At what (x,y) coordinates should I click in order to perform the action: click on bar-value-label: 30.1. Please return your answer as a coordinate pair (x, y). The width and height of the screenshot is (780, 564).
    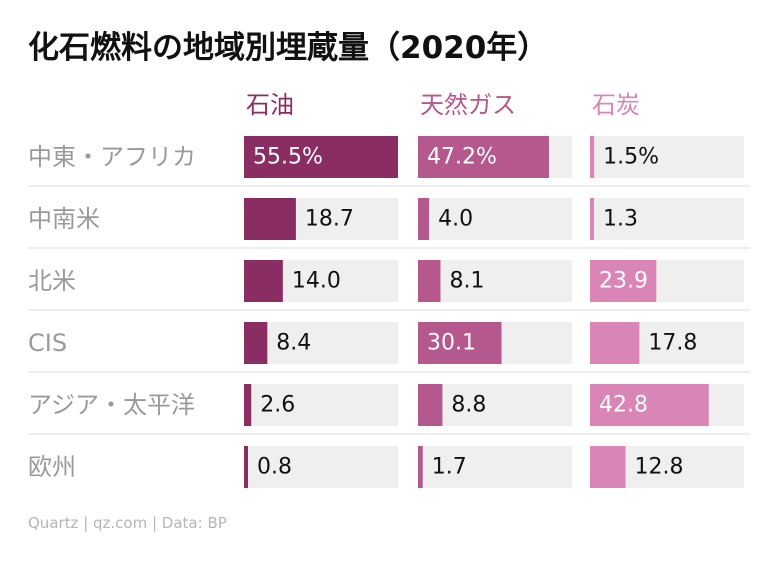
    Looking at the image, I should click on (451, 343).